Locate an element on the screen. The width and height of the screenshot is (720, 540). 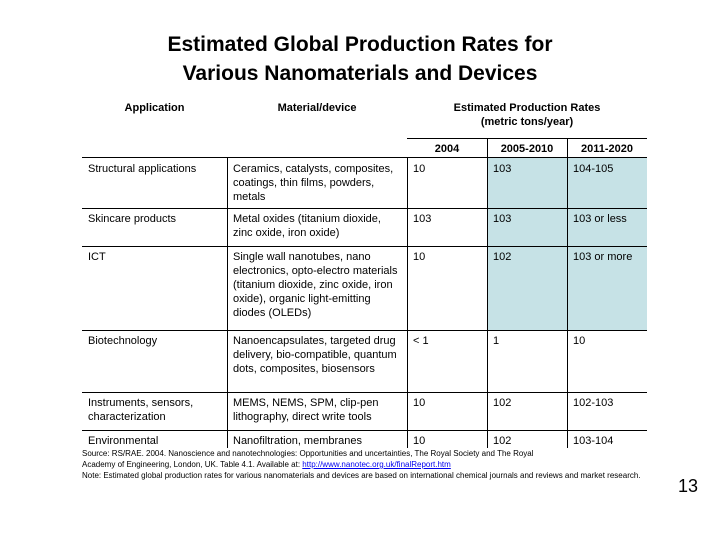
table-cell-2005-2010: 1 is located at coordinates (496, 341).